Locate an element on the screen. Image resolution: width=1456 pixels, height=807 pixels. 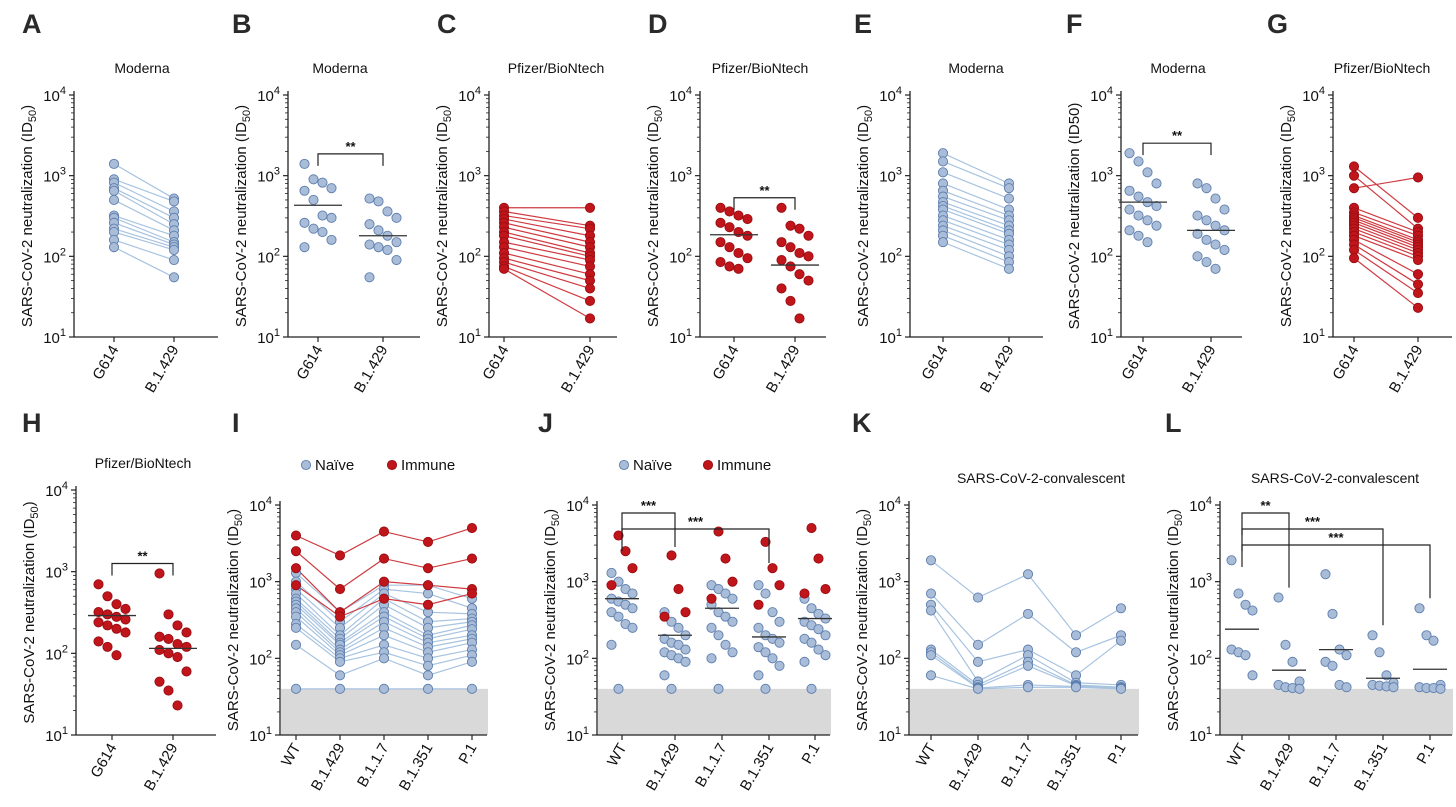
panel-letter: I is located at coordinates (236, 423).